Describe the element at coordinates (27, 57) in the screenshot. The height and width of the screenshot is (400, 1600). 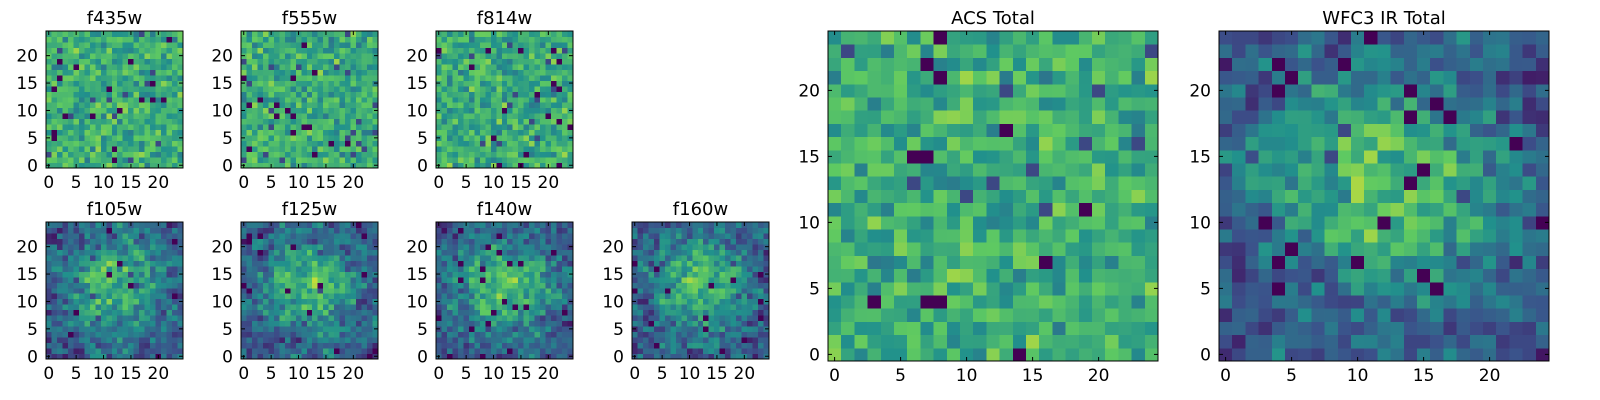
I see `y-tick-label: 20` at that location.